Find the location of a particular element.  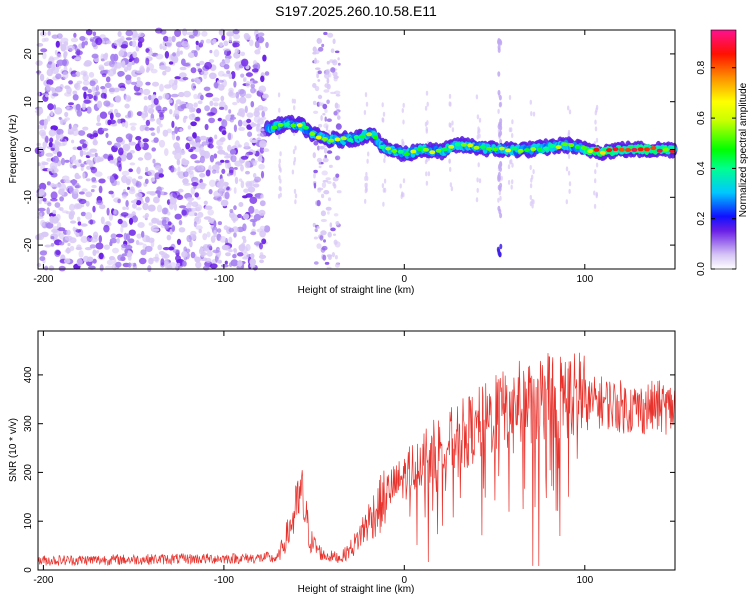

colorbar-tick-label: 0.4 is located at coordinates (701, 168).